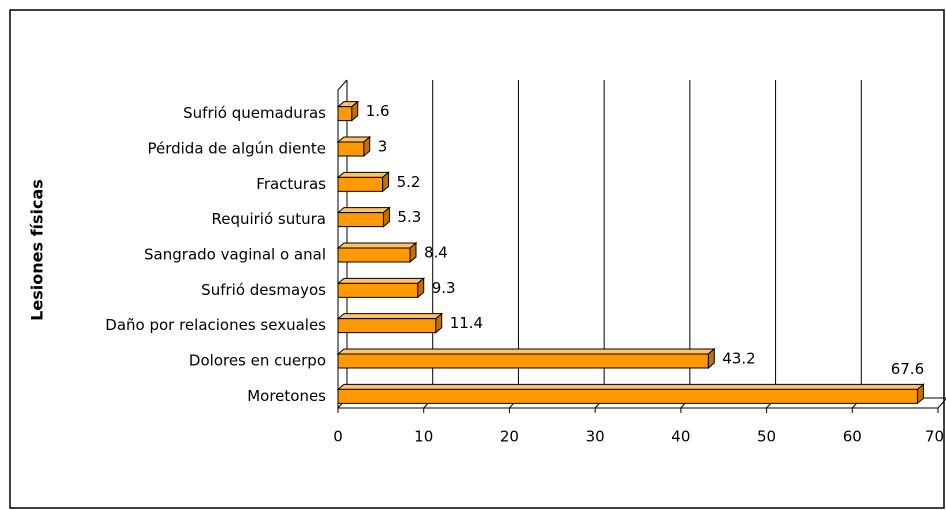 The height and width of the screenshot is (510, 946). I want to click on x-tick-label: 40, so click(680, 437).